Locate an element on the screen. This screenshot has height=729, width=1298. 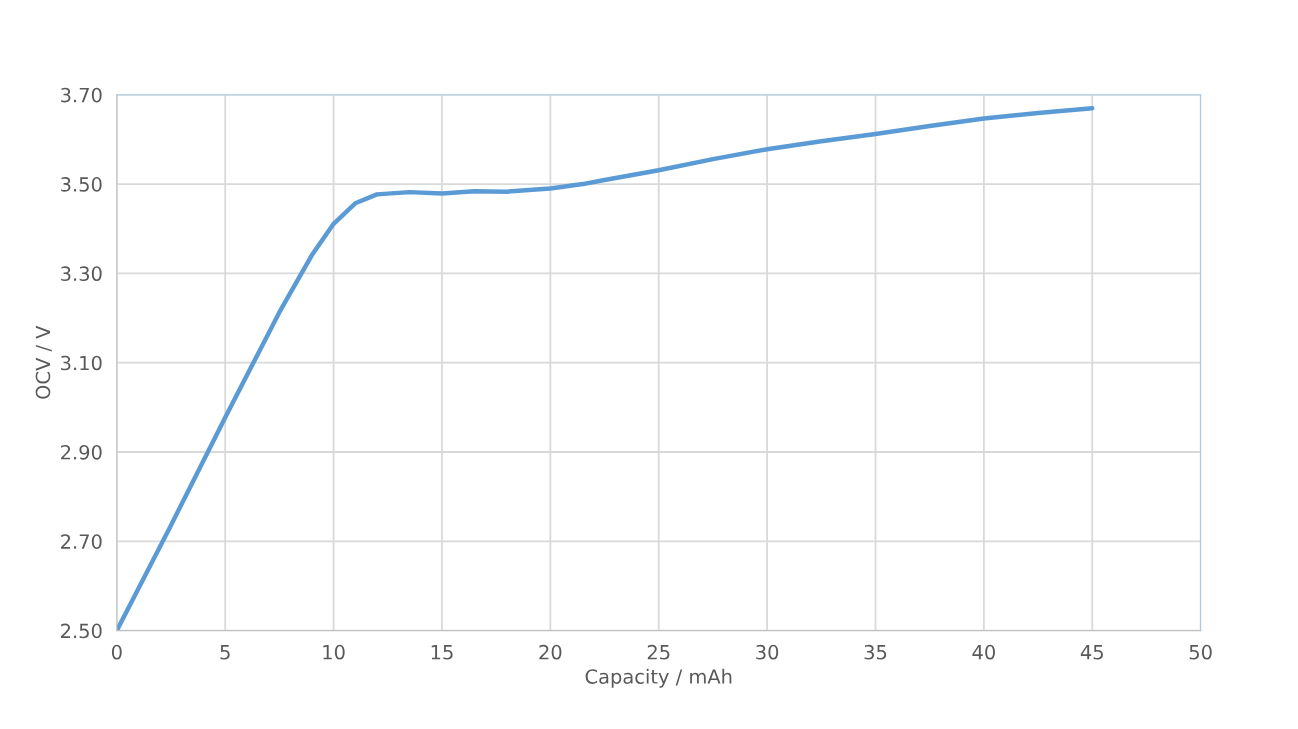
x-tick-label: 45 is located at coordinates (1091, 652).